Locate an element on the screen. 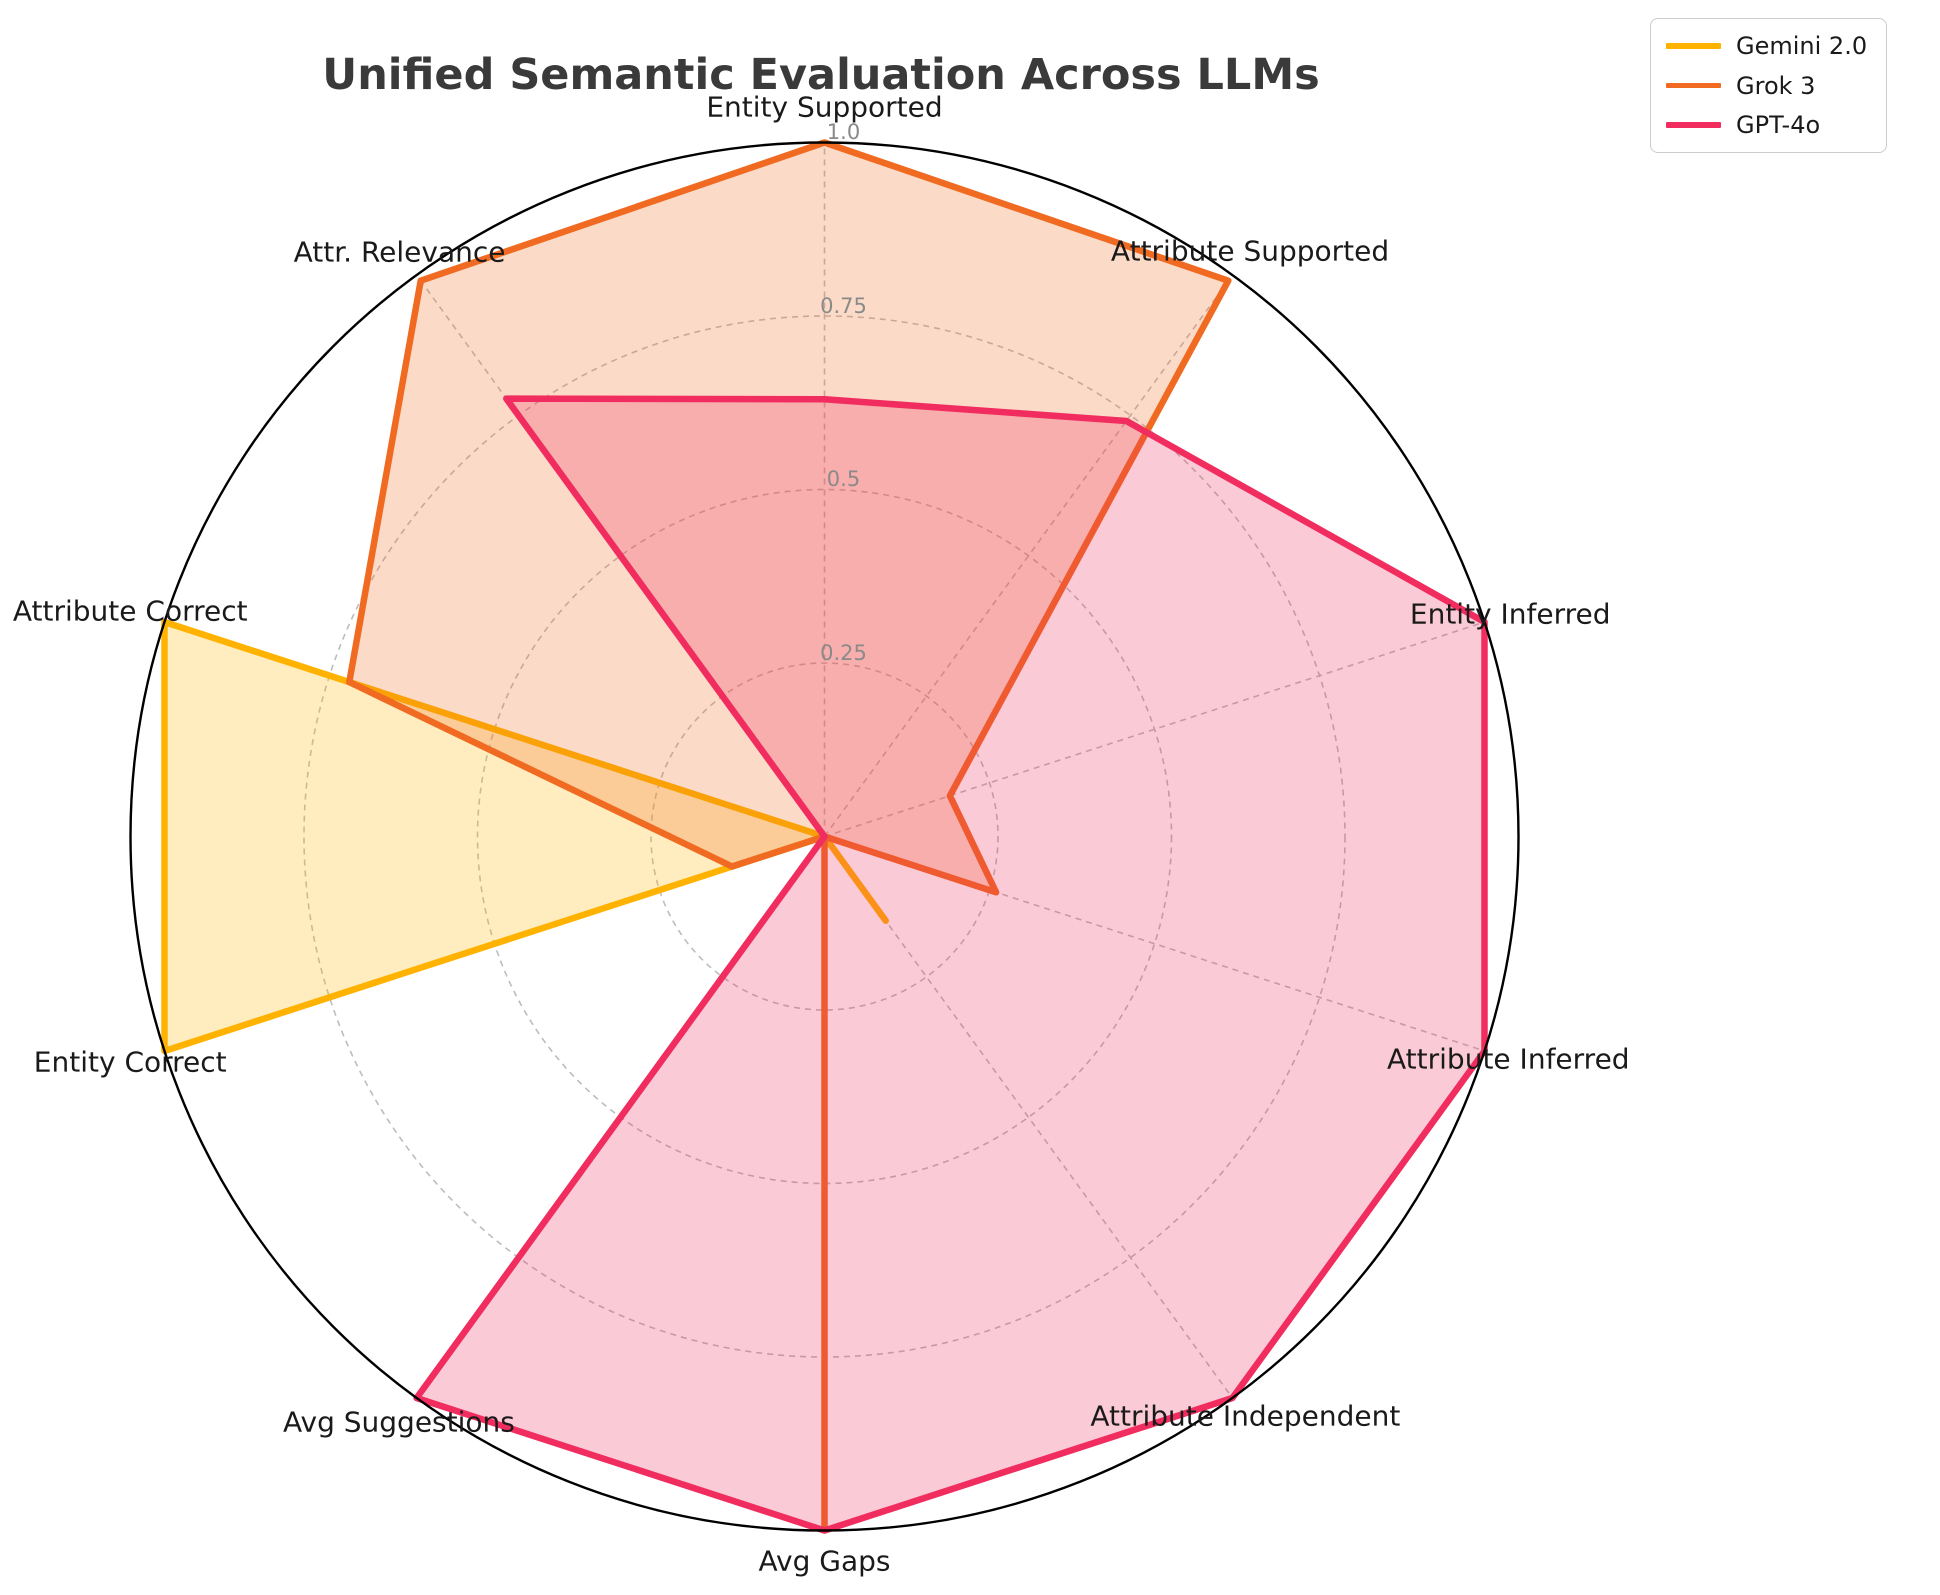 The width and height of the screenshot is (1940, 1595). radial-tick-0-75: 0.75 is located at coordinates (843, 305).